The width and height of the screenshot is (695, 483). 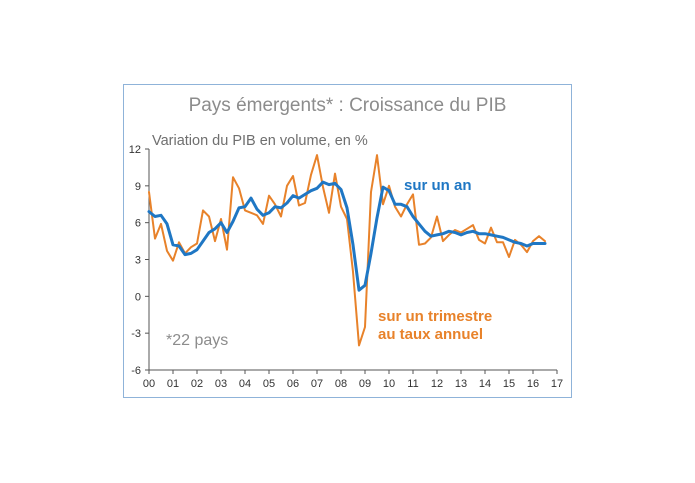 I want to click on y-tick-label: 12, so click(x=135, y=150).